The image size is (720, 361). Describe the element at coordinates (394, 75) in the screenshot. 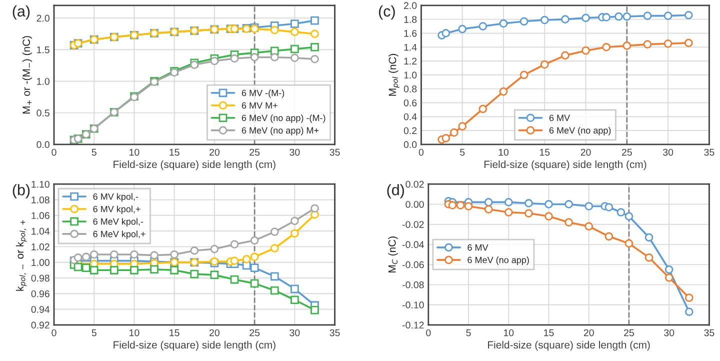

I see `y-axis-title: M$_{pol}$ (nC)` at that location.